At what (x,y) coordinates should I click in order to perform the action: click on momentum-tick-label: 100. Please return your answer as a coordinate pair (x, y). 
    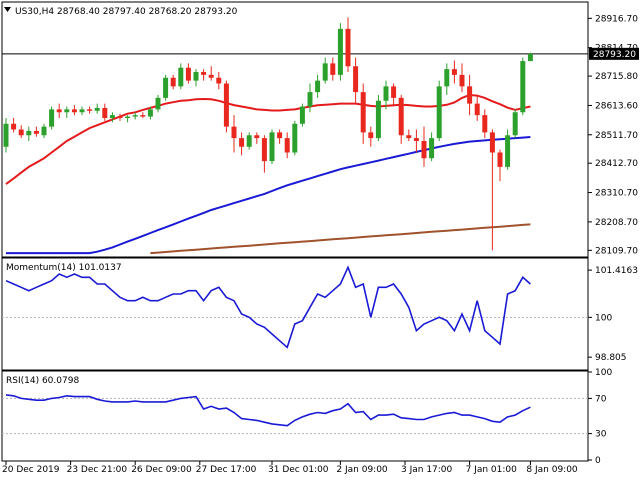
    Looking at the image, I should click on (603, 318).